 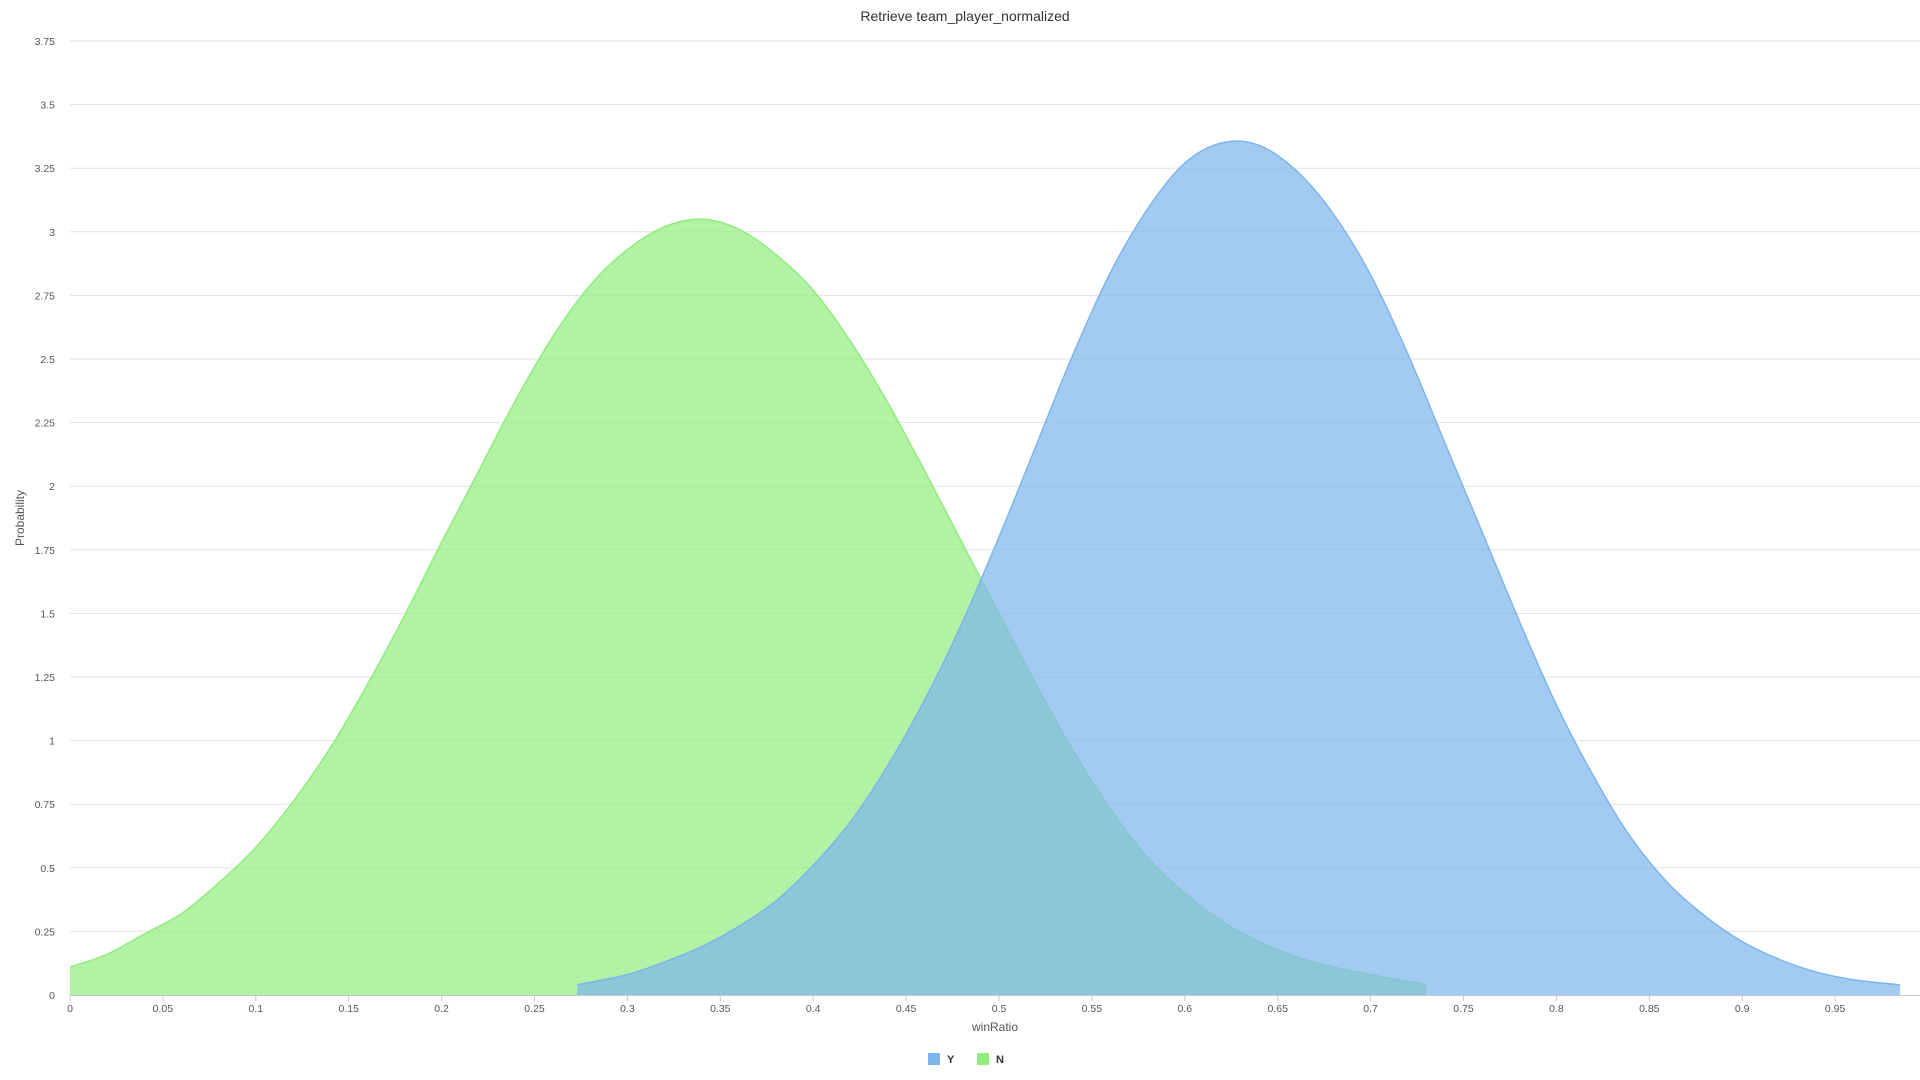 I want to click on x-tick-label: 0.55, so click(x=1092, y=1009).